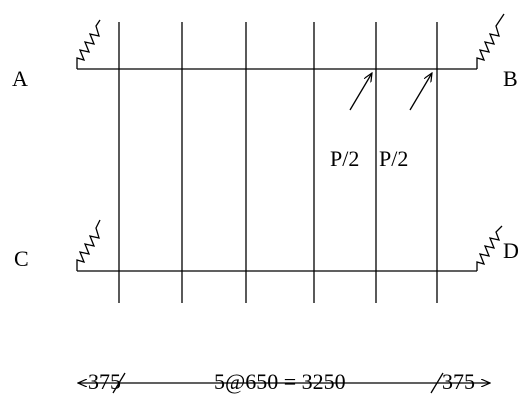  Describe the element at coordinates (511, 250) in the screenshot. I see `label: D` at that location.